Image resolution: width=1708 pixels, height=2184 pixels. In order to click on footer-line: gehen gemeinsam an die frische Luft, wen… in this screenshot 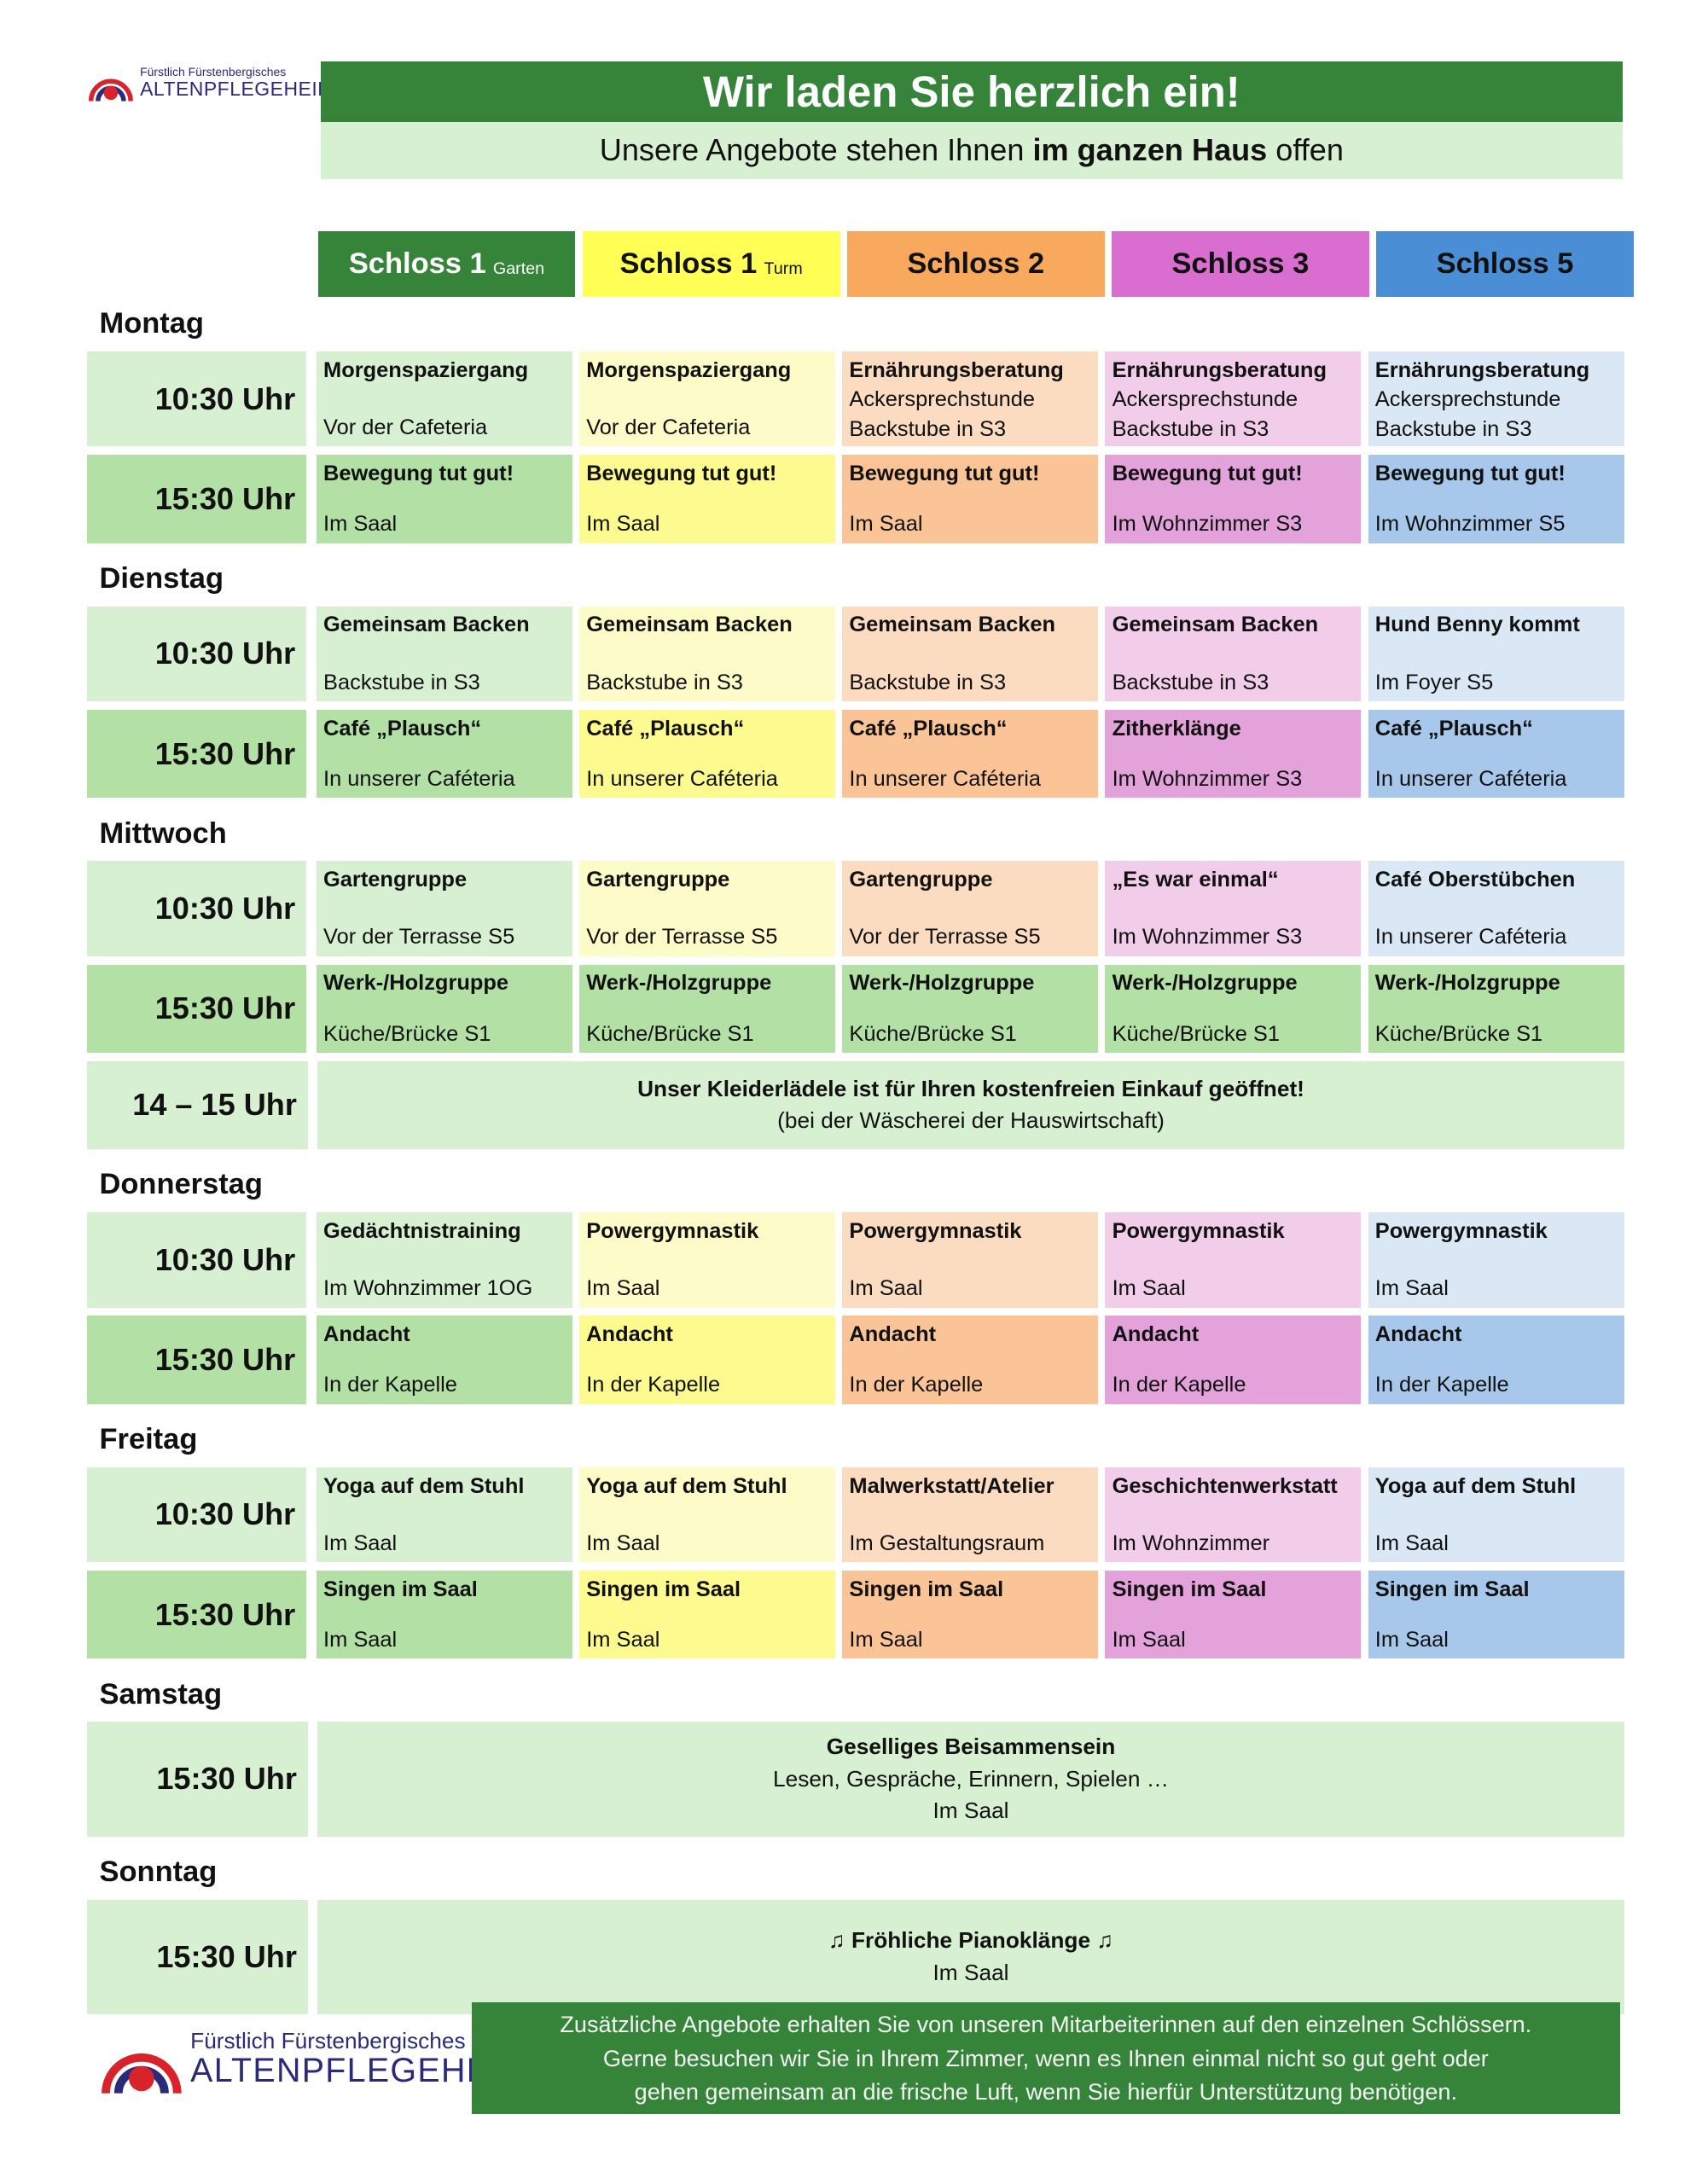, I will do `click(1045, 2091)`.